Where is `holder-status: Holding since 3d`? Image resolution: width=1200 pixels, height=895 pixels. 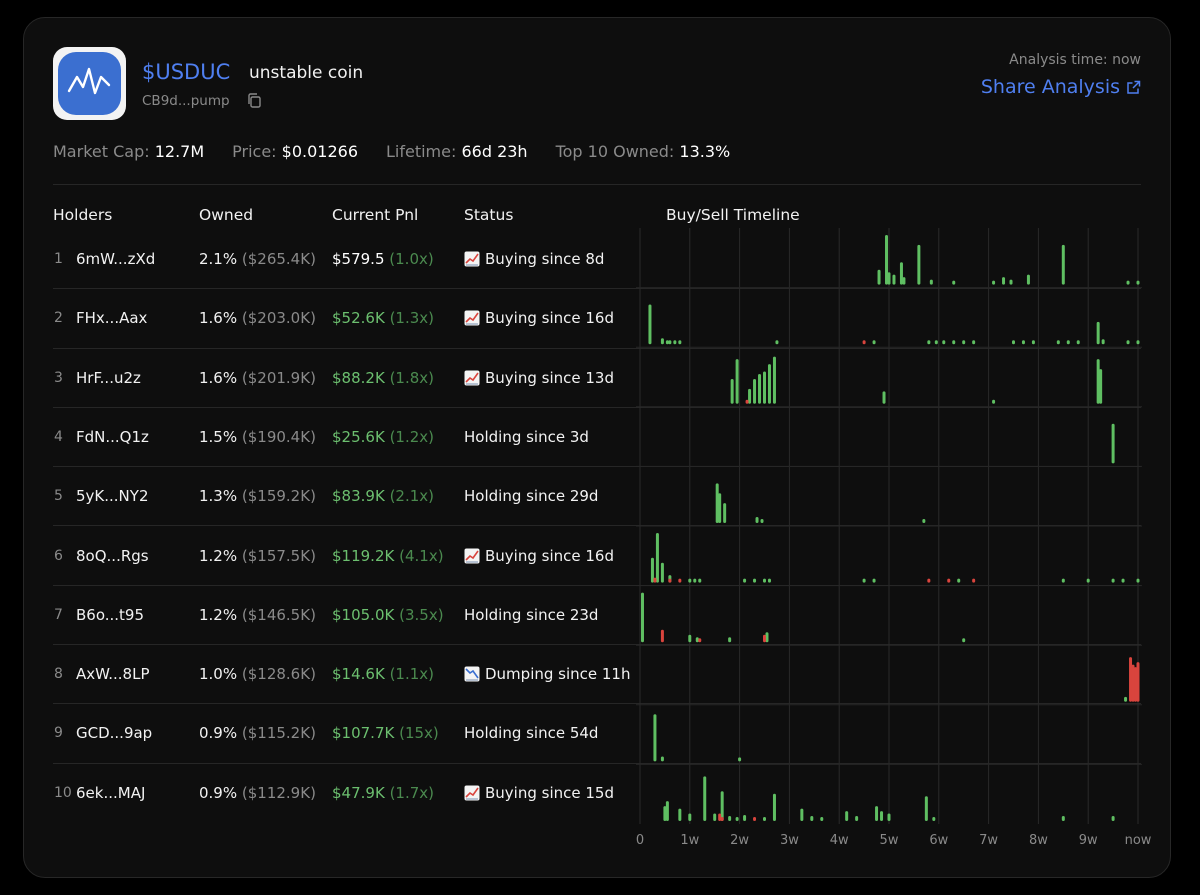
holder-status: Holding since 3d is located at coordinates (526, 436).